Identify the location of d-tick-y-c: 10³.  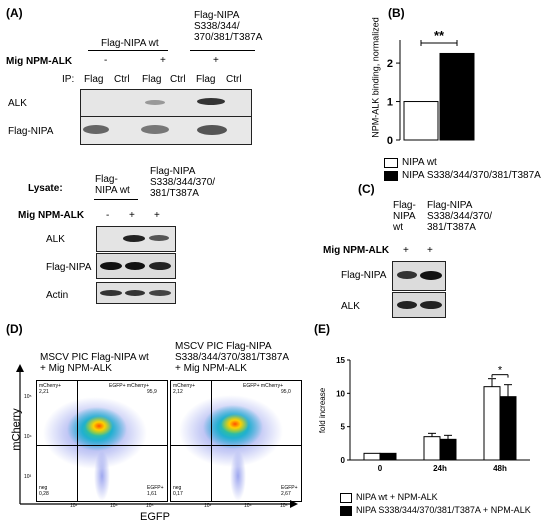
(28, 477).